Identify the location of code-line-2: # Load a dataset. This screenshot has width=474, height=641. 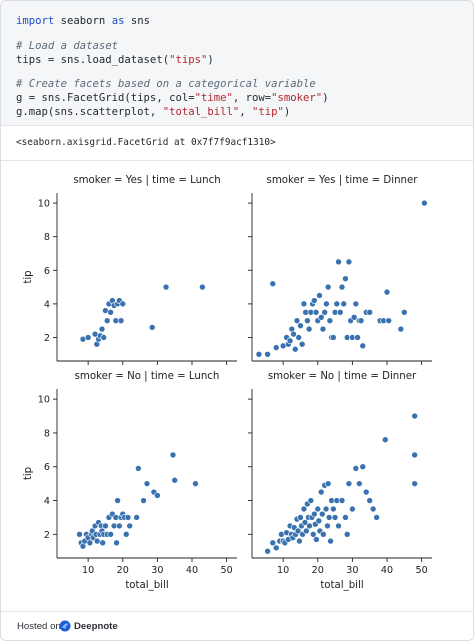
(67, 46).